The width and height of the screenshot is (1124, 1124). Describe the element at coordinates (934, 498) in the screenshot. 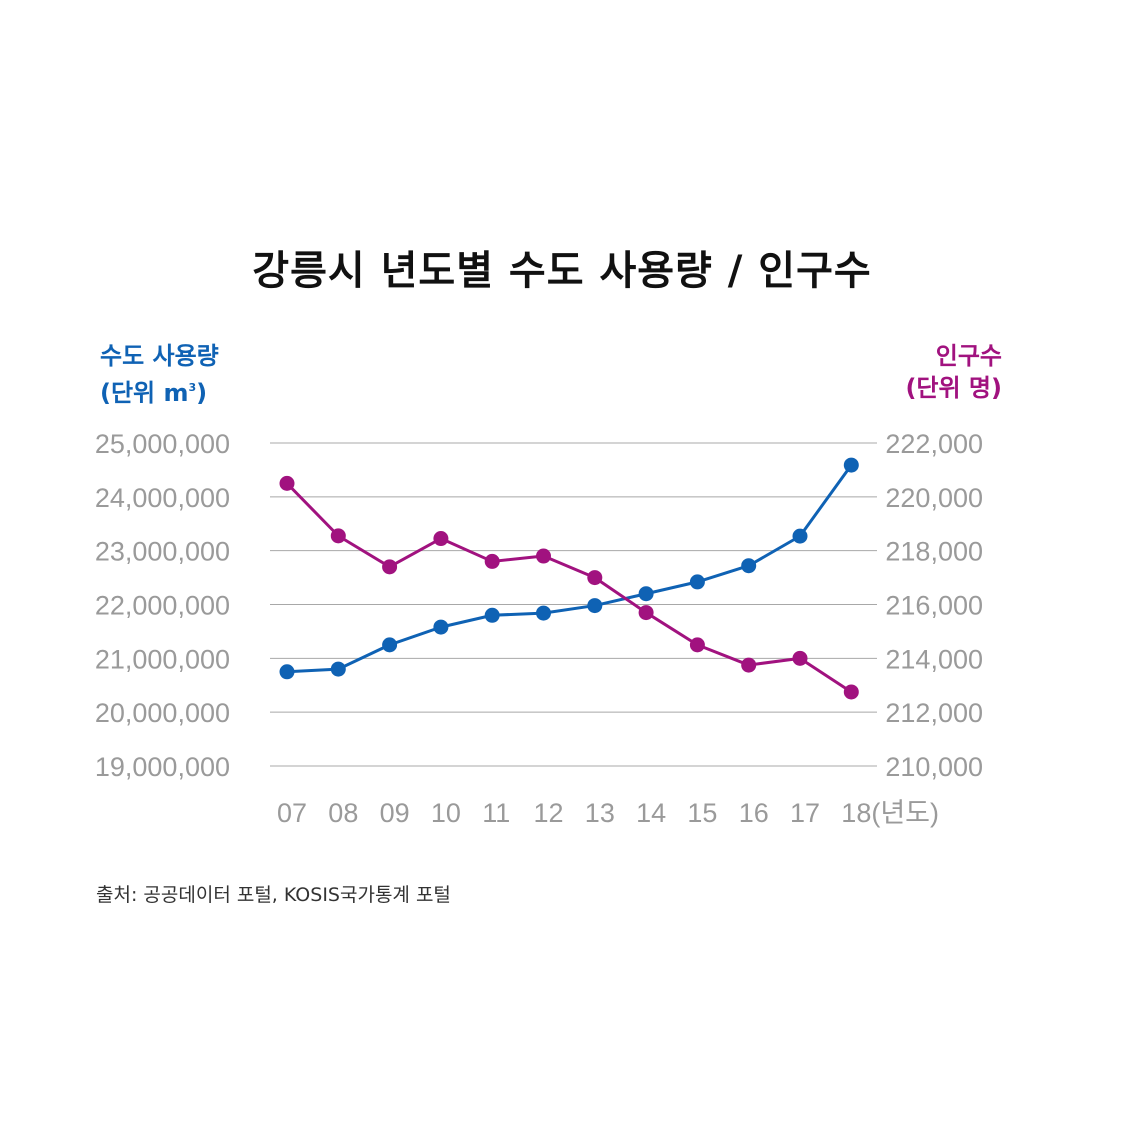

I see `right-axis-tick-label: 220,000` at that location.